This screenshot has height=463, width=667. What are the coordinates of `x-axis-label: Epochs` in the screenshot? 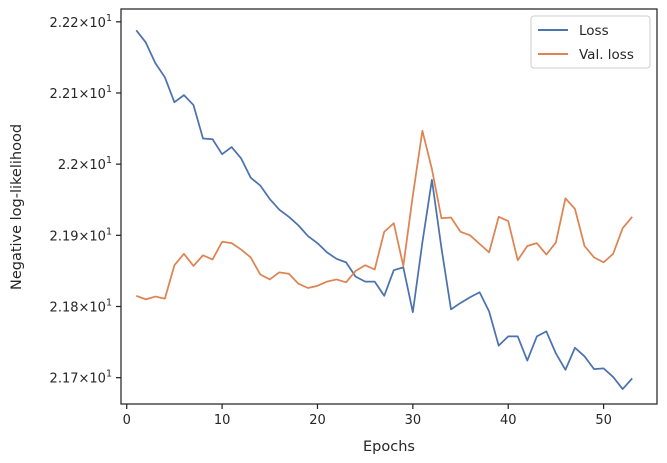 It's located at (389, 447).